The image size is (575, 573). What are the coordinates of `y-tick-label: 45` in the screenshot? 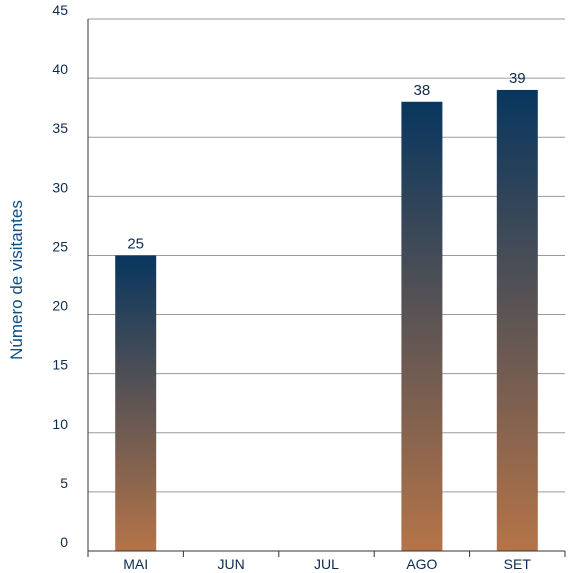 It's located at (60, 10).